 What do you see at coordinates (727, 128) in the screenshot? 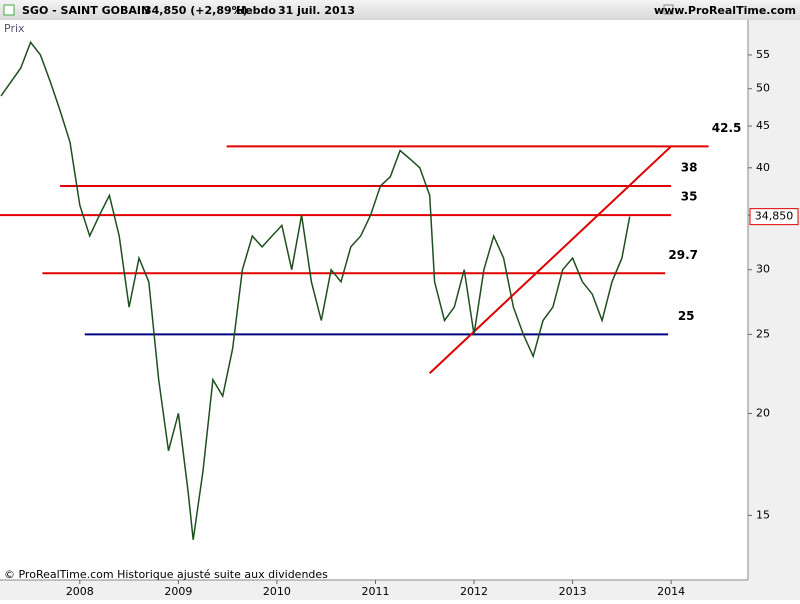
I see `level-label: 42.5` at bounding box center [727, 128].